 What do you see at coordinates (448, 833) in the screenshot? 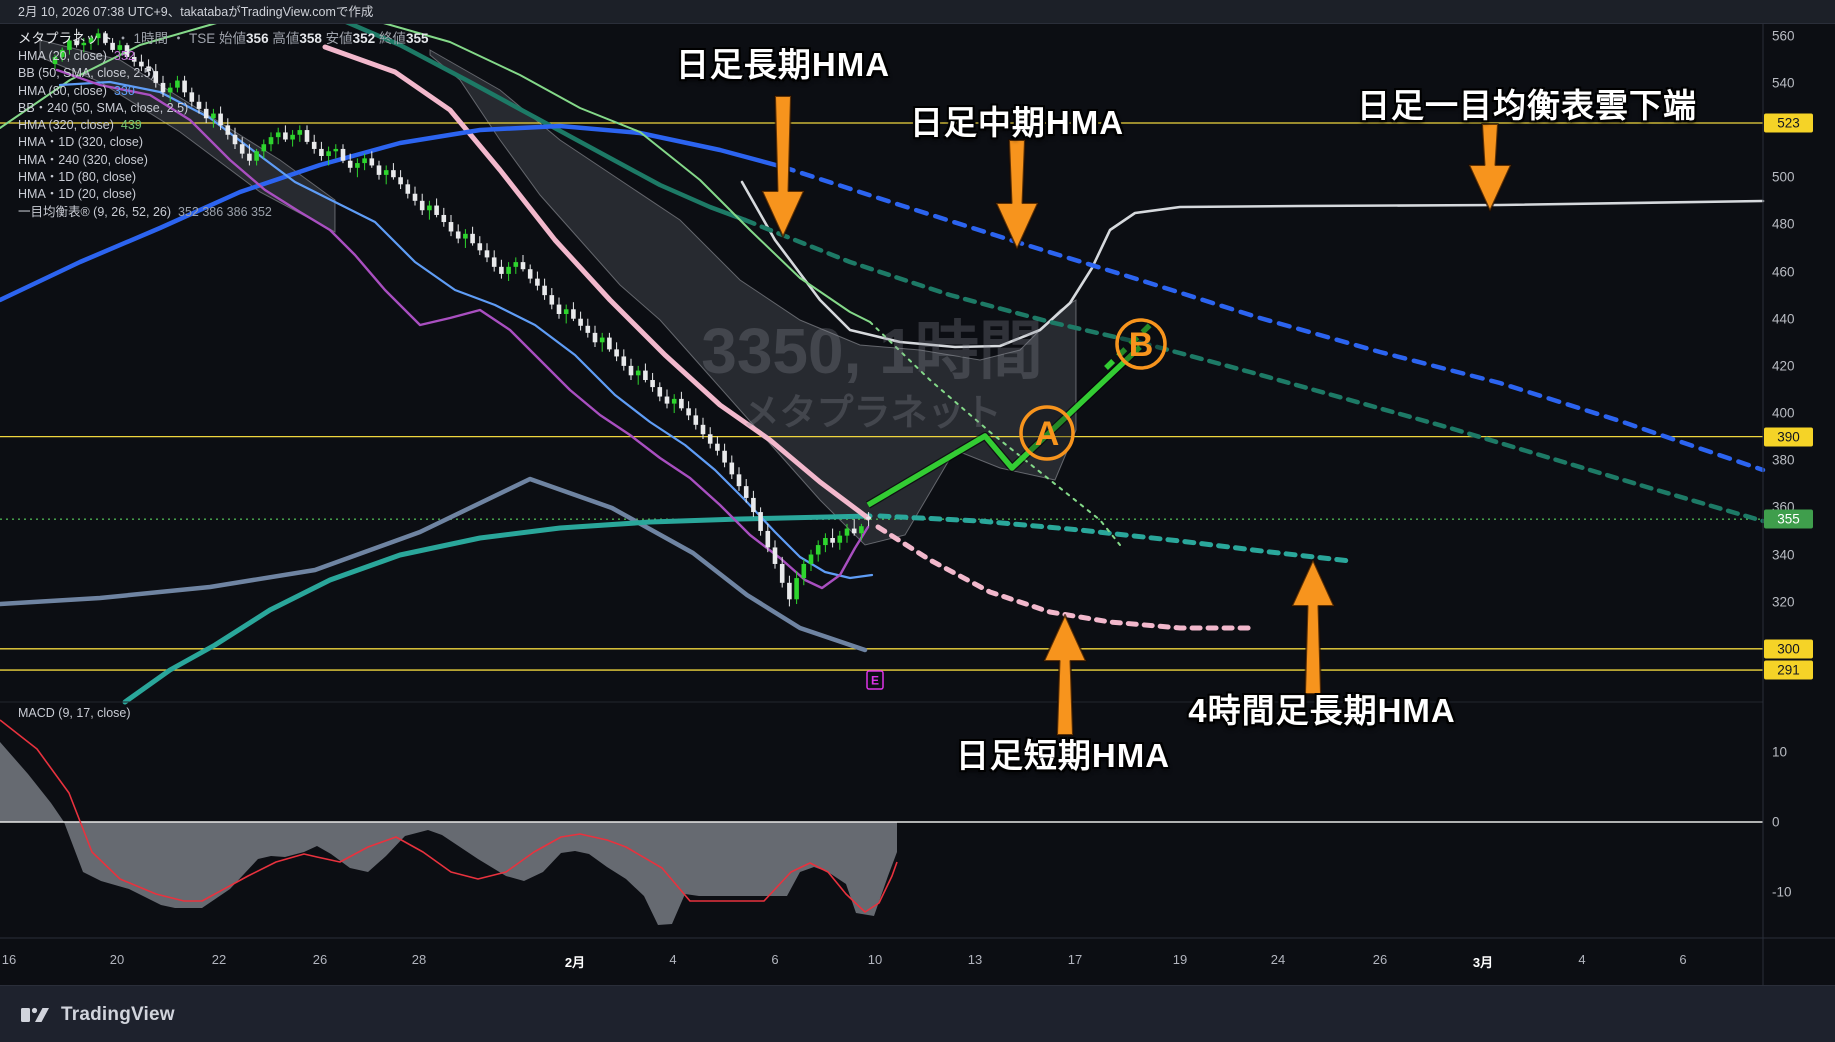
I see `macd-histogram-area` at bounding box center [448, 833].